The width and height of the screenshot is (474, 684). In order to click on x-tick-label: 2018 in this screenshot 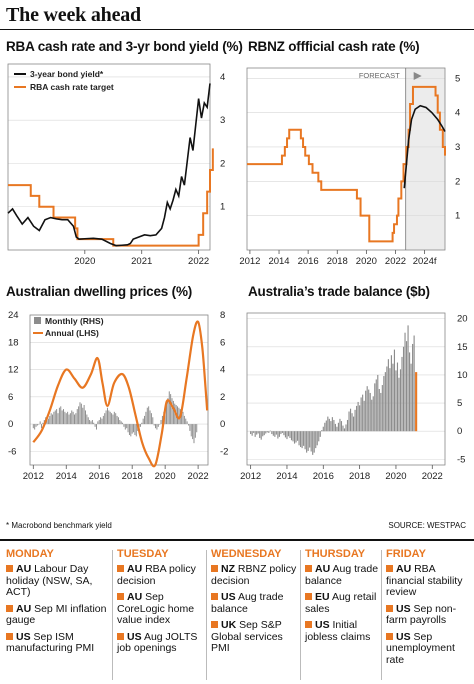, I will do `click(359, 476)`.